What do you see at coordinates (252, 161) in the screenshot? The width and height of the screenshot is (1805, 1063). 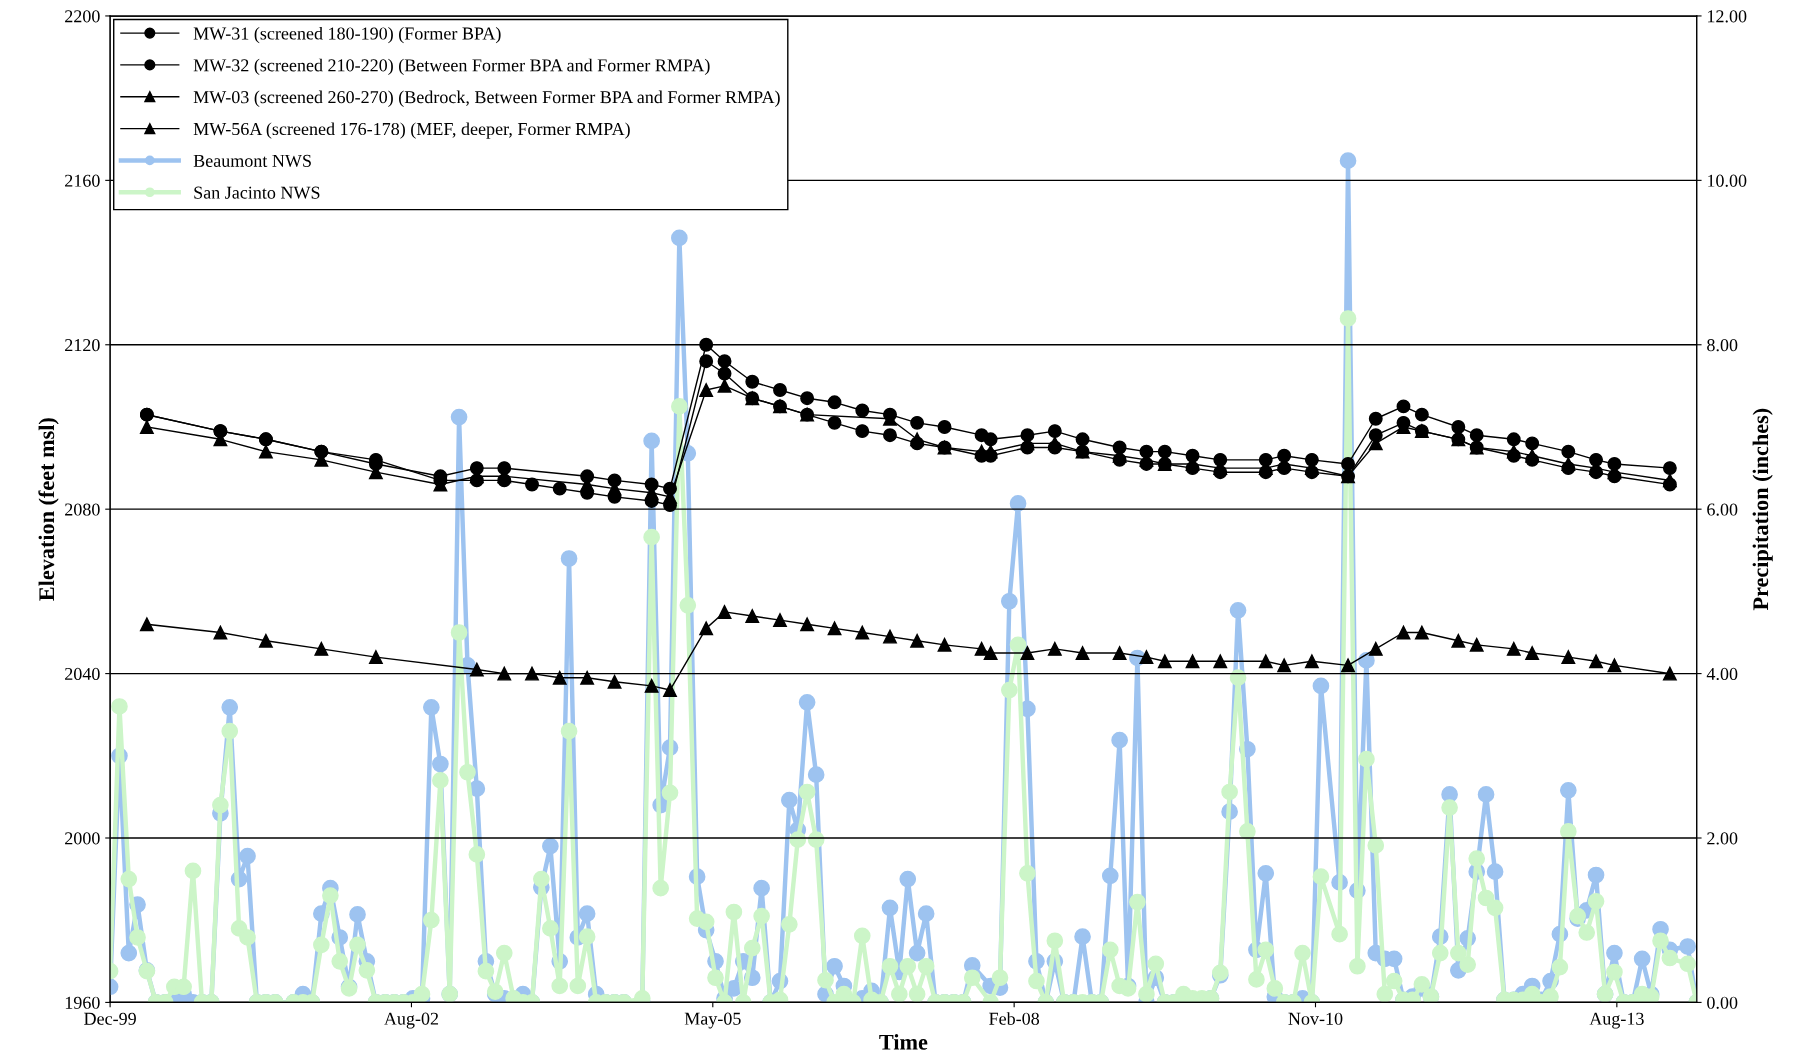 I see `legend-label: Beaumont NWS` at bounding box center [252, 161].